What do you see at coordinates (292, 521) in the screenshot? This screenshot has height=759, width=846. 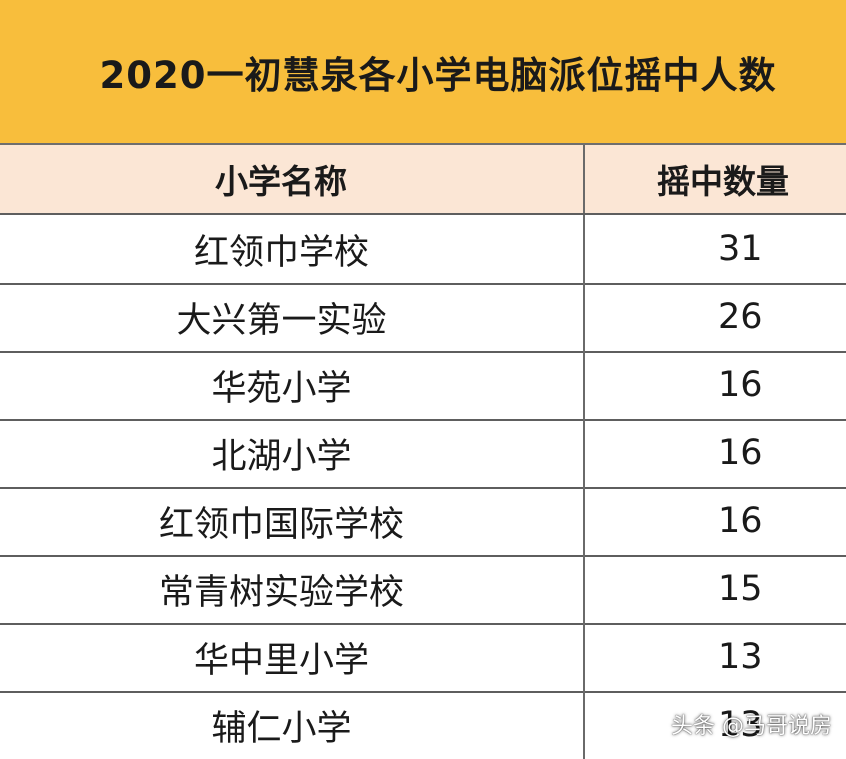 I see `school-name-cell: 红领巾国际学校` at bounding box center [292, 521].